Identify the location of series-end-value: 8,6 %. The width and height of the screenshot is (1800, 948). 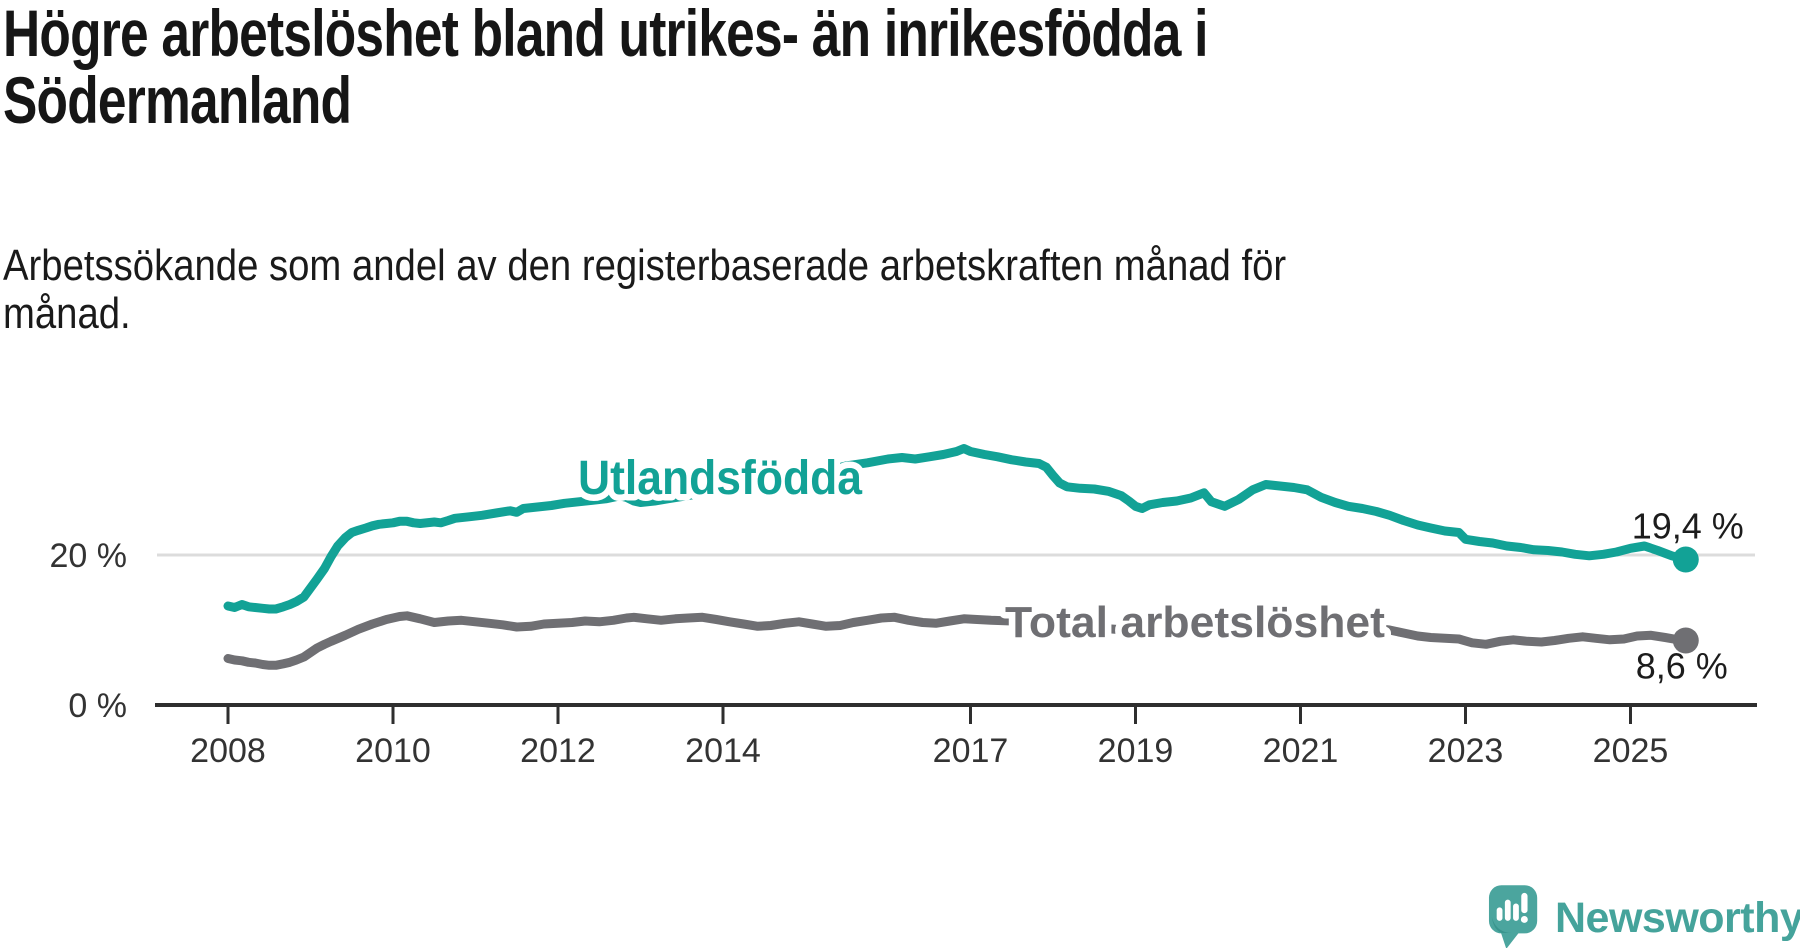
(1682, 666).